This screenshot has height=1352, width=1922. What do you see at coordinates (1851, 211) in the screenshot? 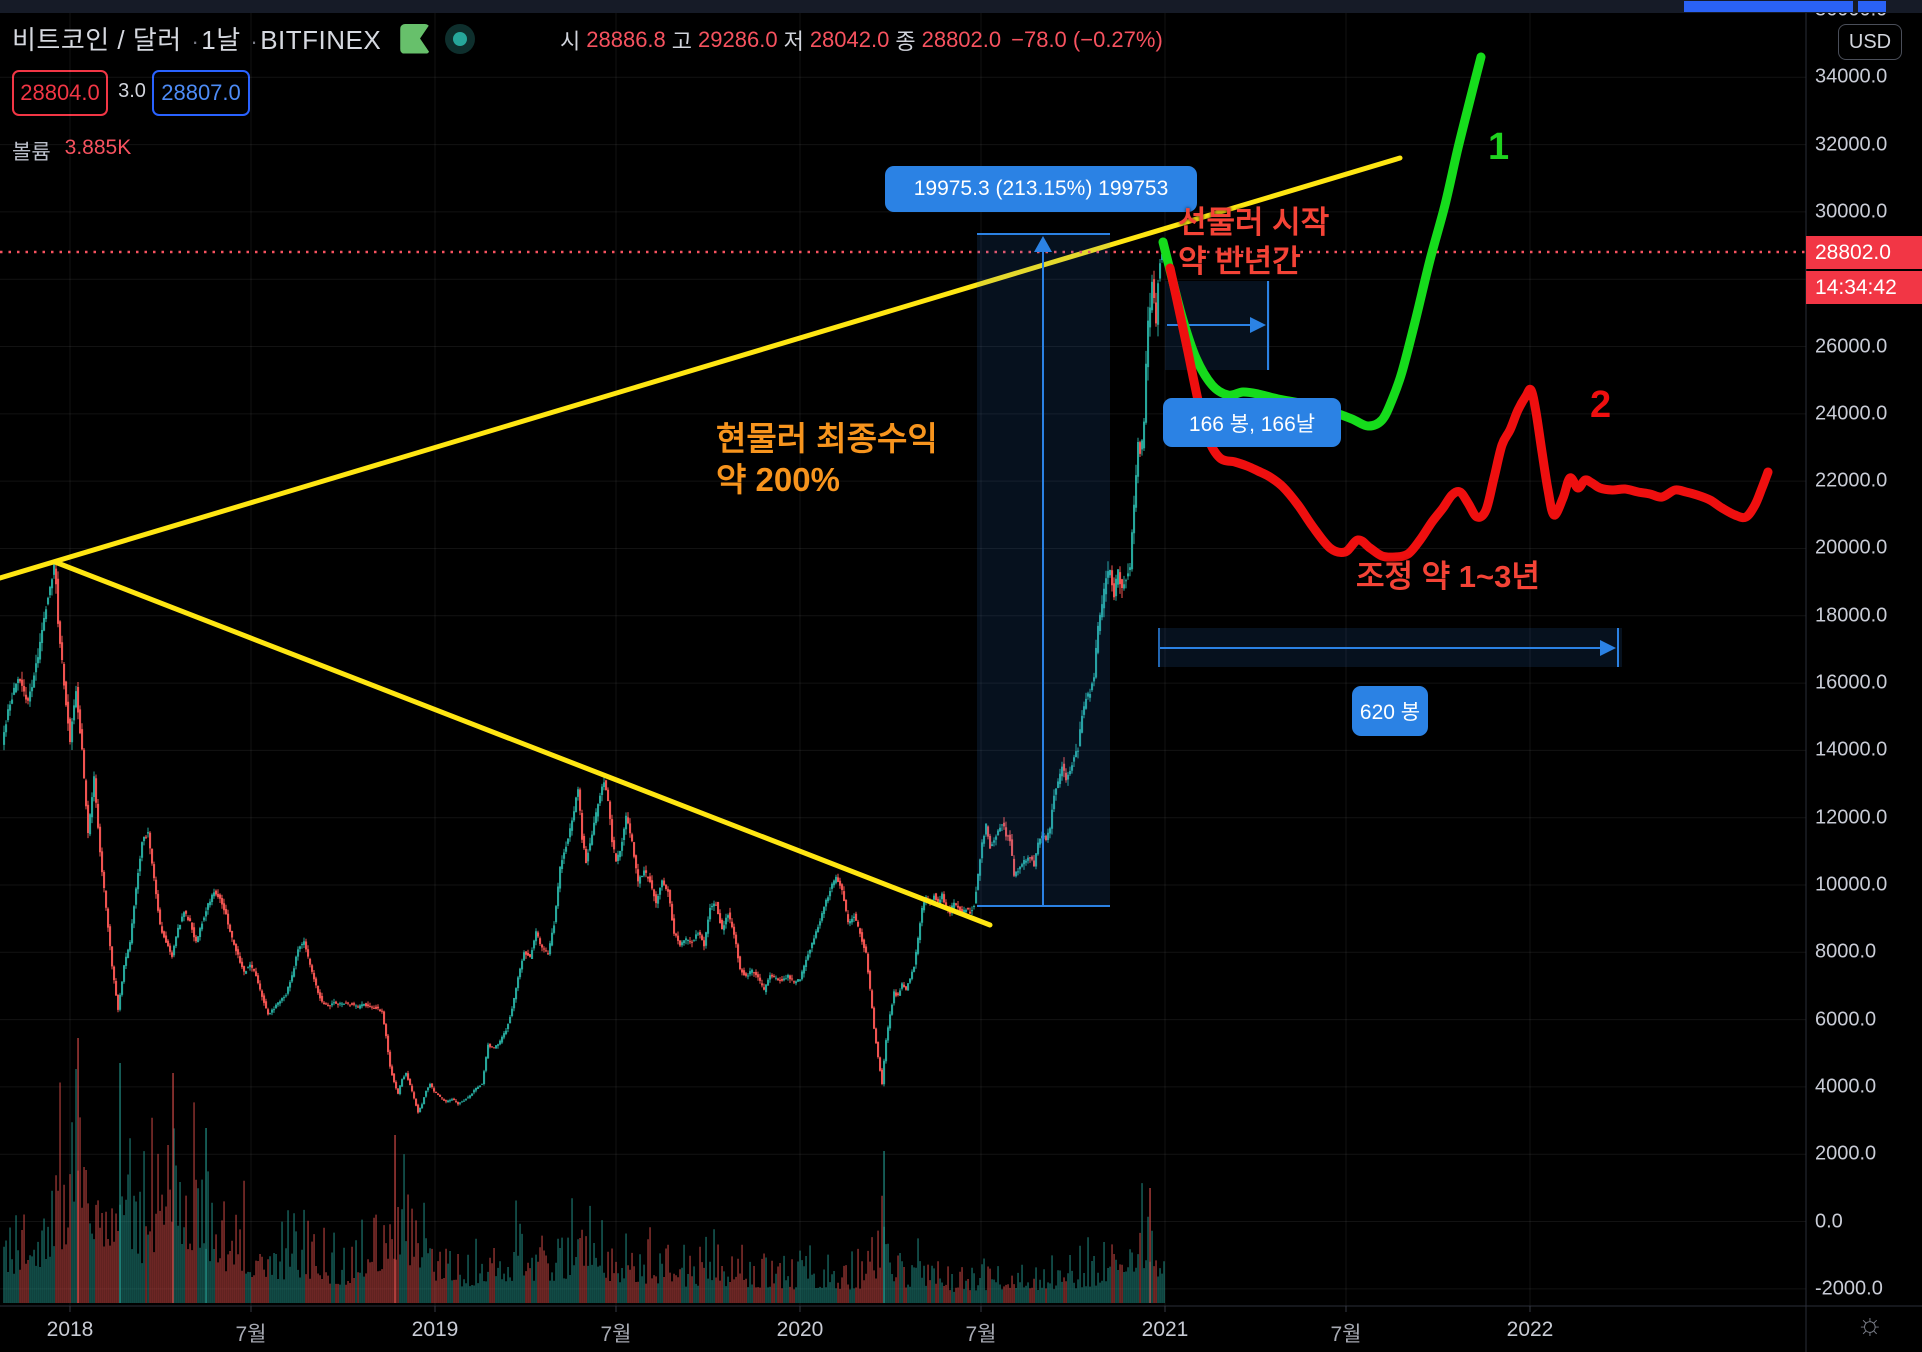
I see `price-tick-label: 30000.0` at bounding box center [1851, 211].